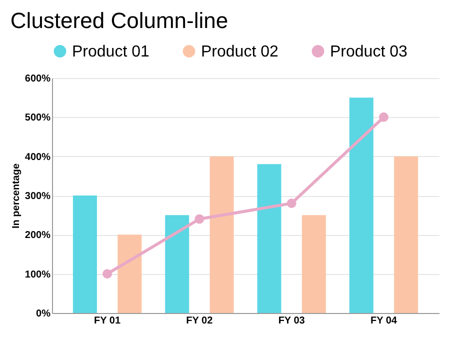  What do you see at coordinates (200, 321) in the screenshot?
I see `x-tick-label: FY 02` at bounding box center [200, 321].